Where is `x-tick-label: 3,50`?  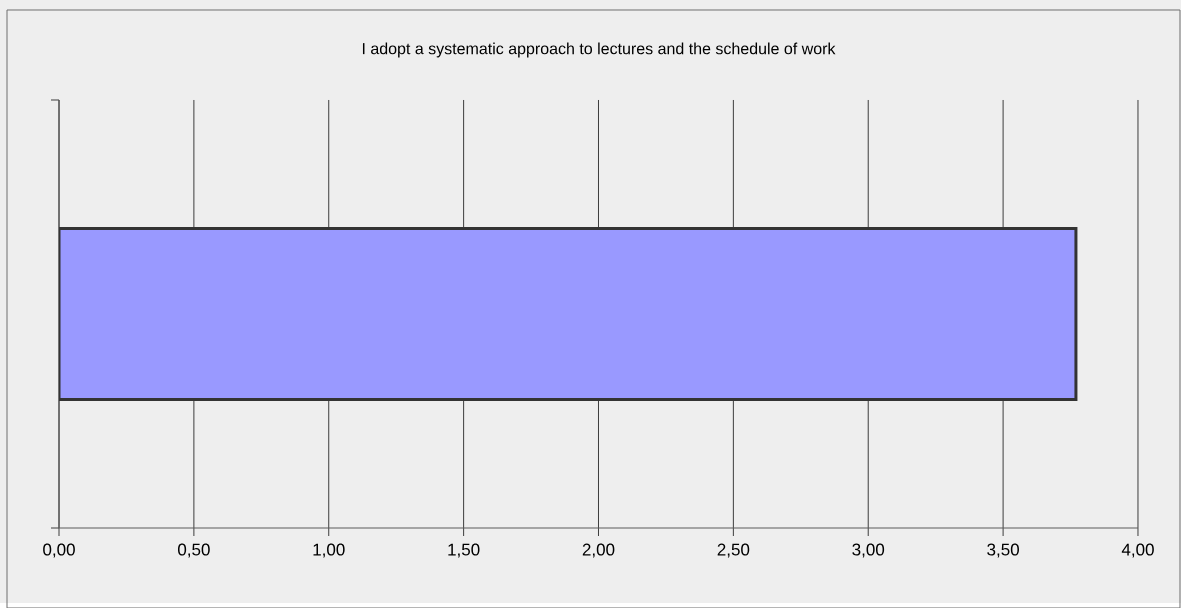
x-tick-label: 3,50 is located at coordinates (1003, 550).